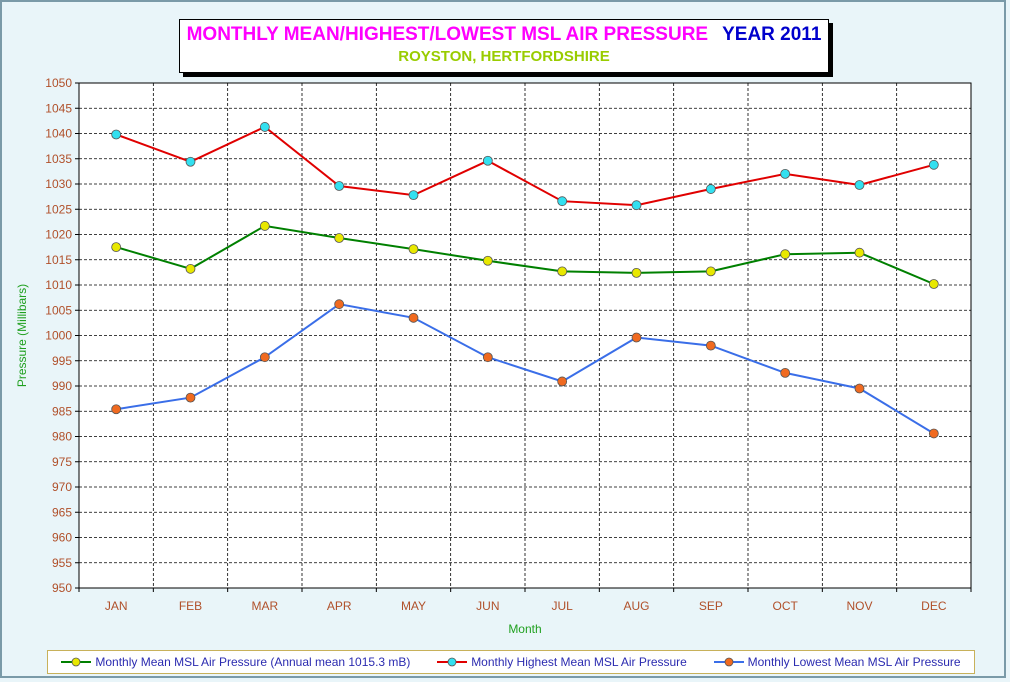  I want to click on y-tick-label: 970, so click(62, 487).